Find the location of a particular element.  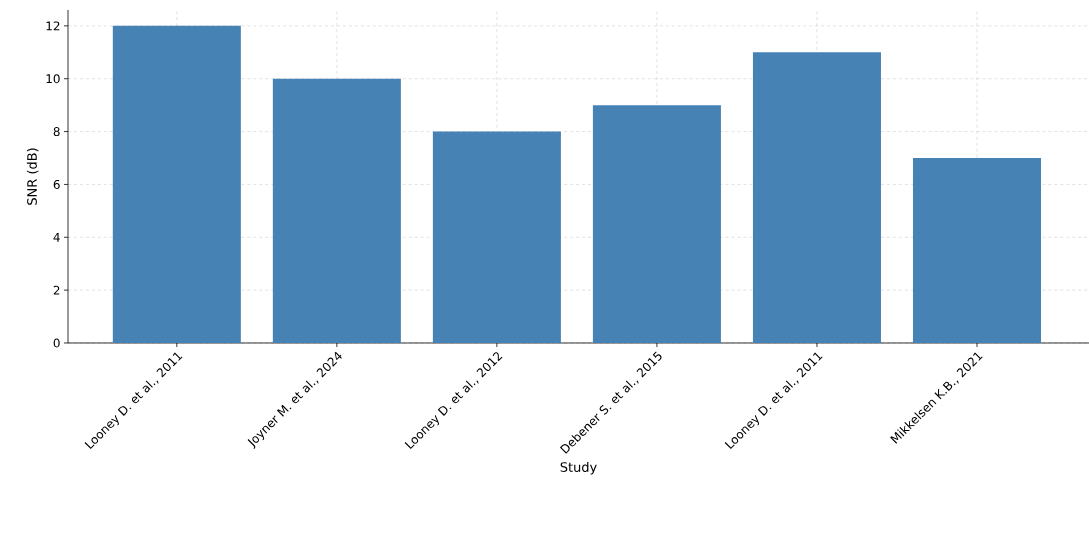

y-tick-label: 8 is located at coordinates (56, 132).